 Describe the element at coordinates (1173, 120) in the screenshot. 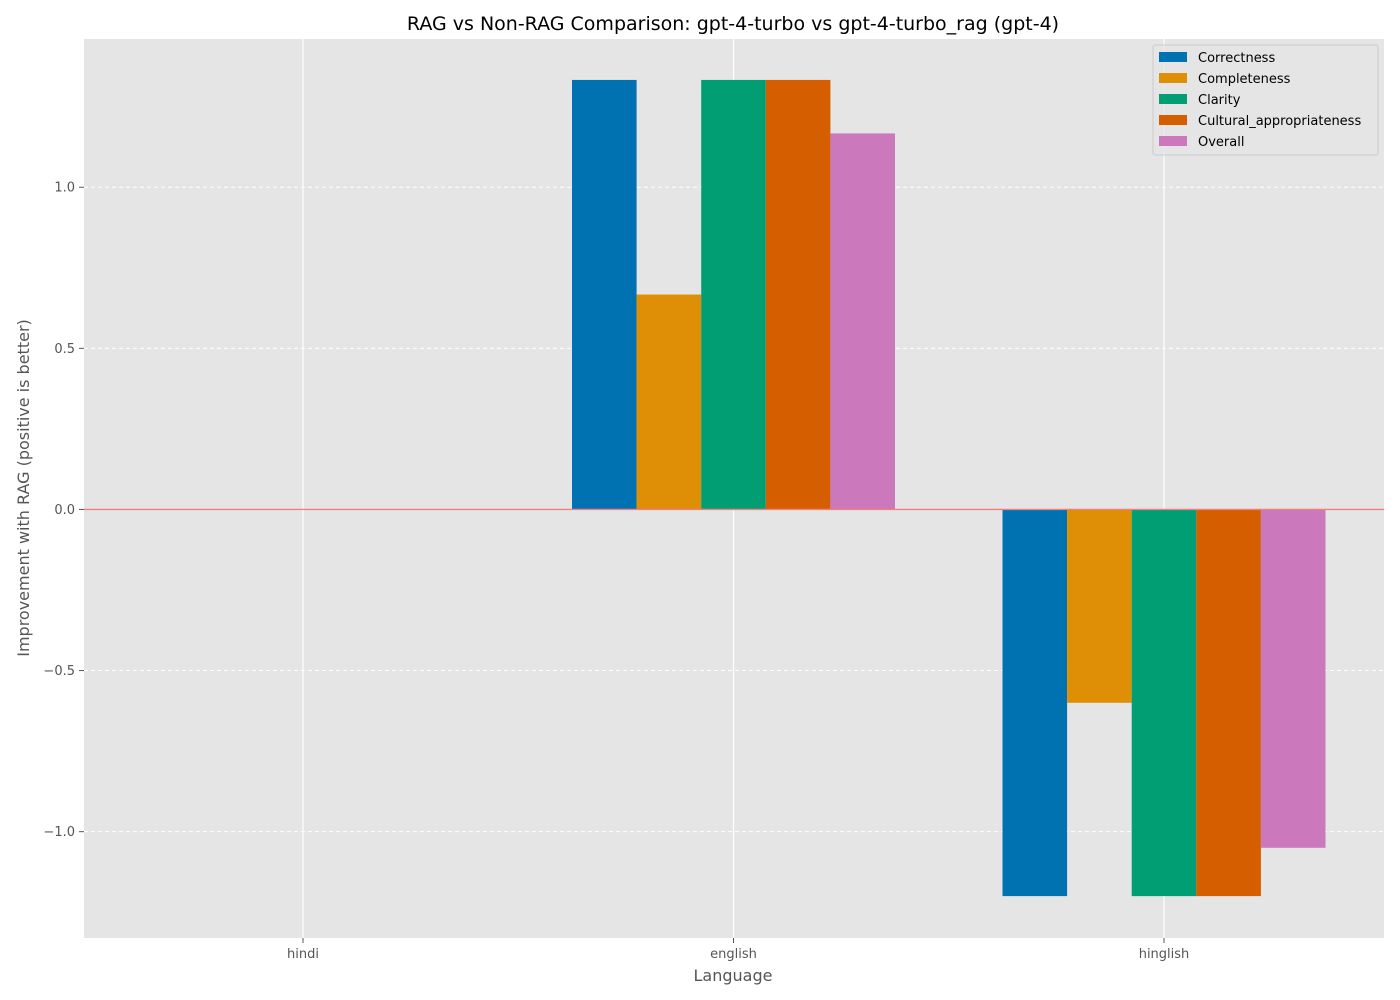

I see `legend-swatch-cultural_appropriateness` at that location.